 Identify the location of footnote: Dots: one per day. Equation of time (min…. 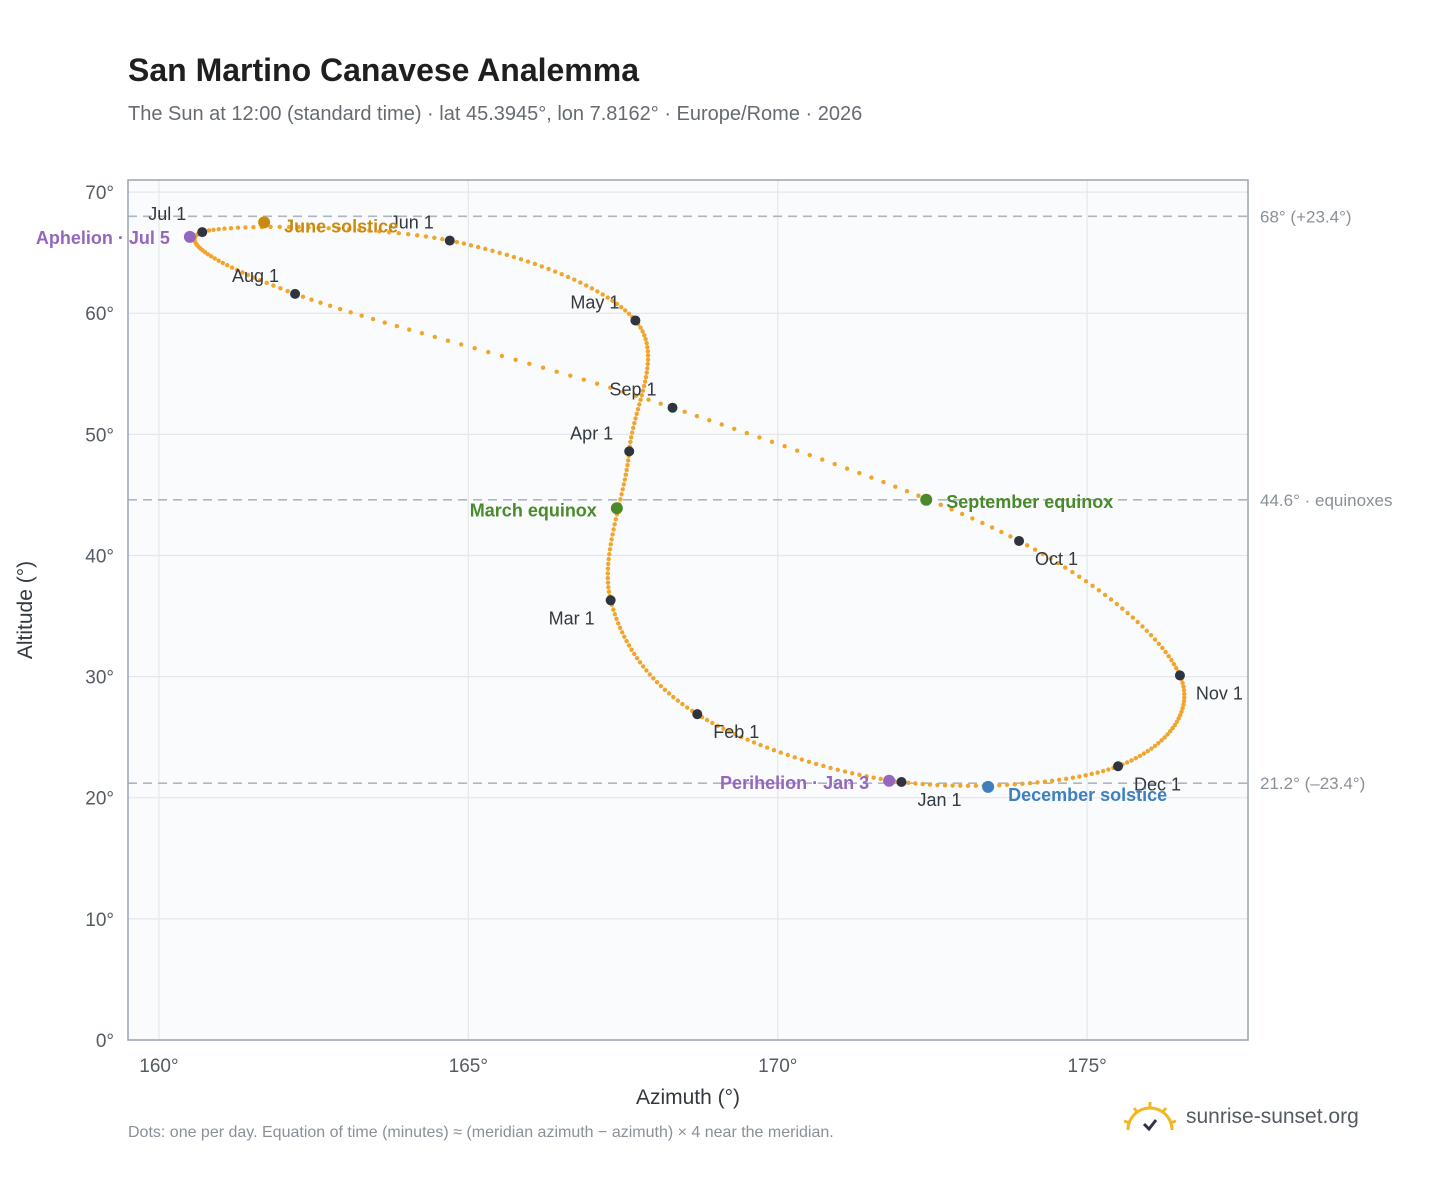
(481, 1132).